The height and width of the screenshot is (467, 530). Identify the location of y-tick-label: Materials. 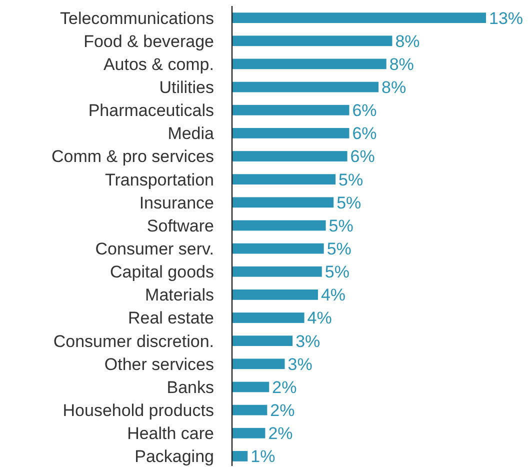
(179, 295).